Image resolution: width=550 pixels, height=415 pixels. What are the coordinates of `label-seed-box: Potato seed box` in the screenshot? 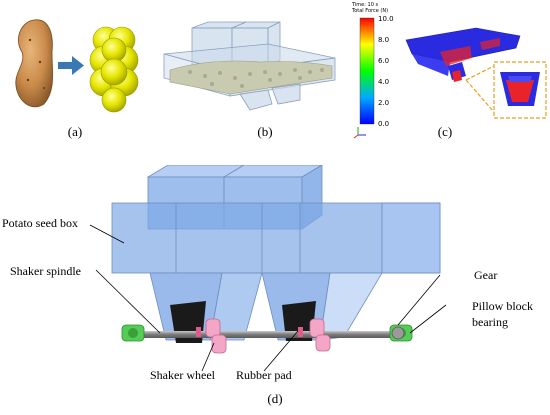 It's located at (40, 223).